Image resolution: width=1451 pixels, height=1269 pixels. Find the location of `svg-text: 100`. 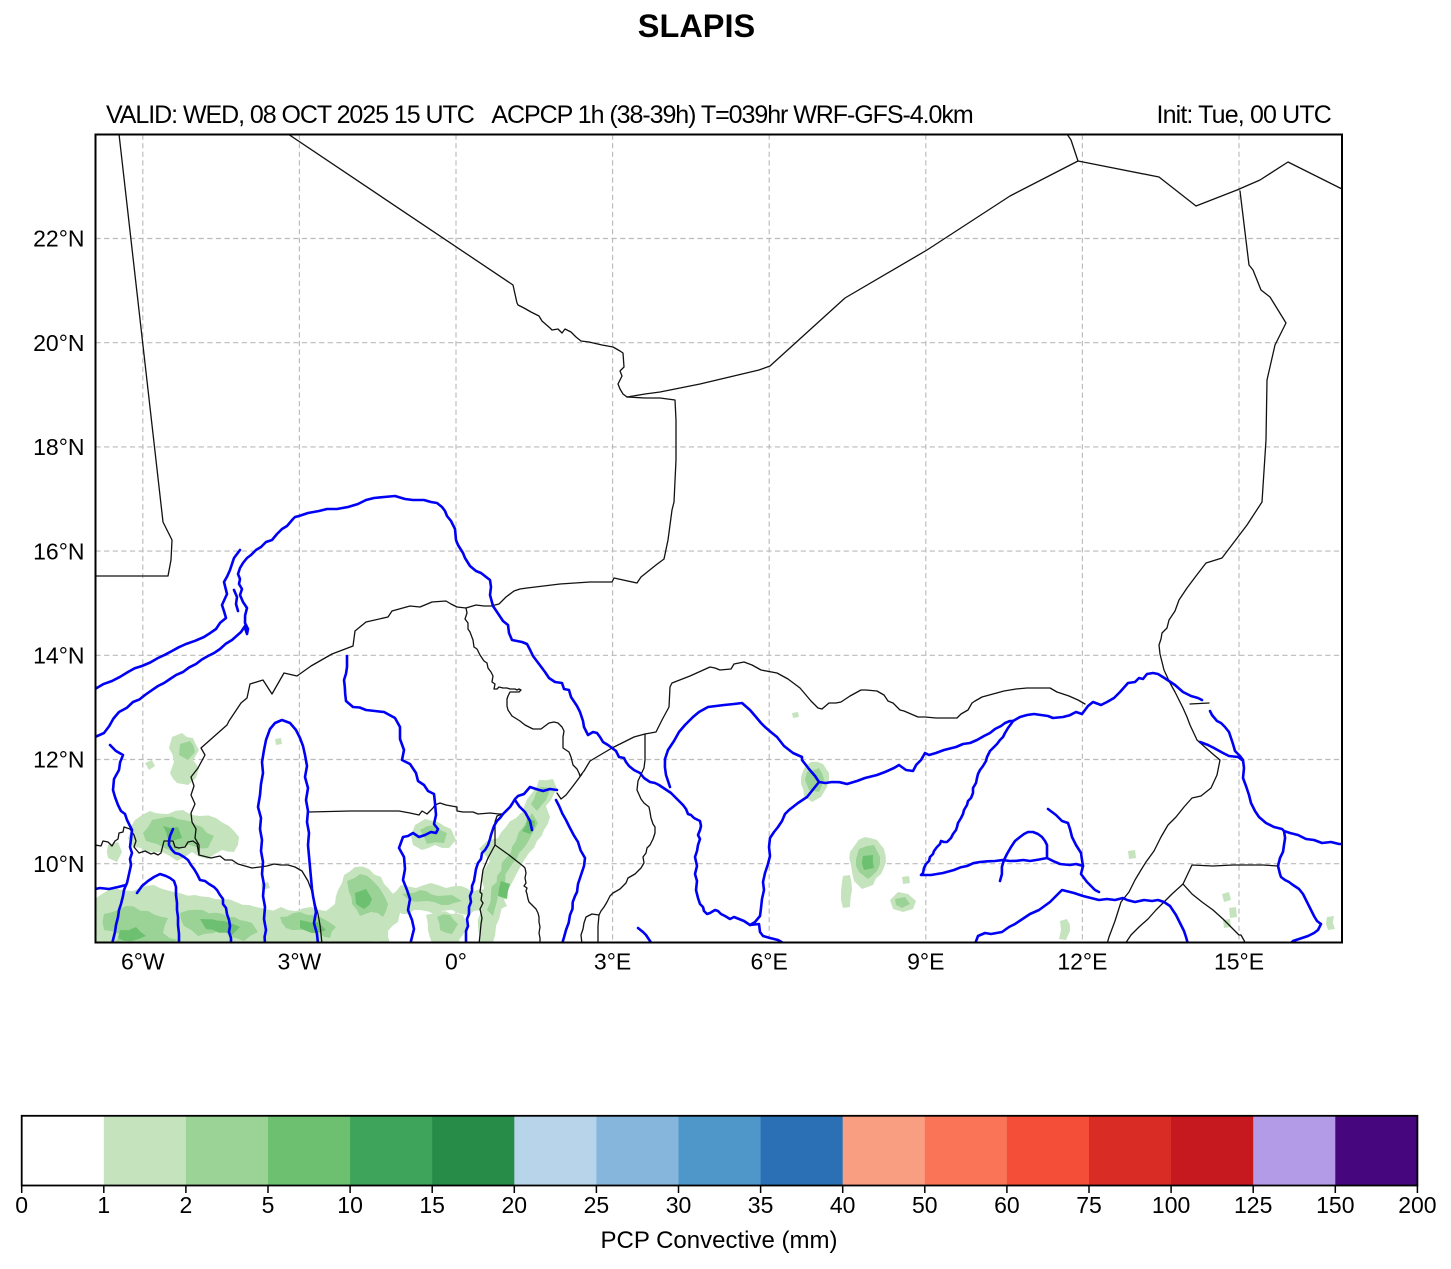

svg-text: 100 is located at coordinates (1171, 1205).